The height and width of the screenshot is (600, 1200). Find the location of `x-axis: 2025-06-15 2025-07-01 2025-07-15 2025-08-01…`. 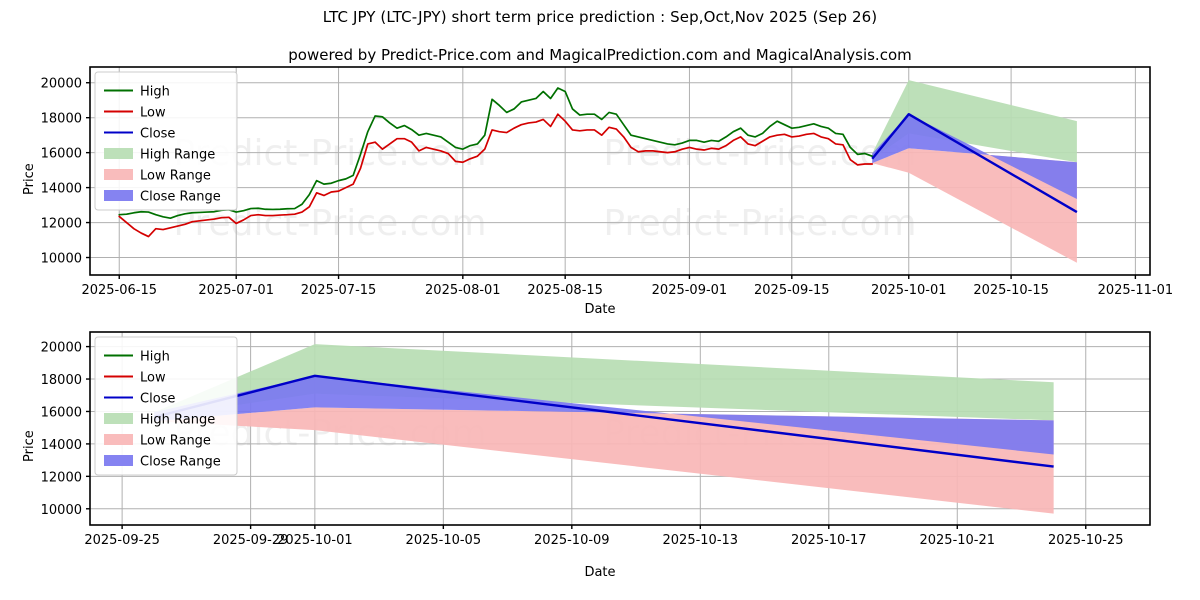

x-axis: 2025-06-15 2025-07-01 2025-07-15 2025-08-01… is located at coordinates (627, 286).